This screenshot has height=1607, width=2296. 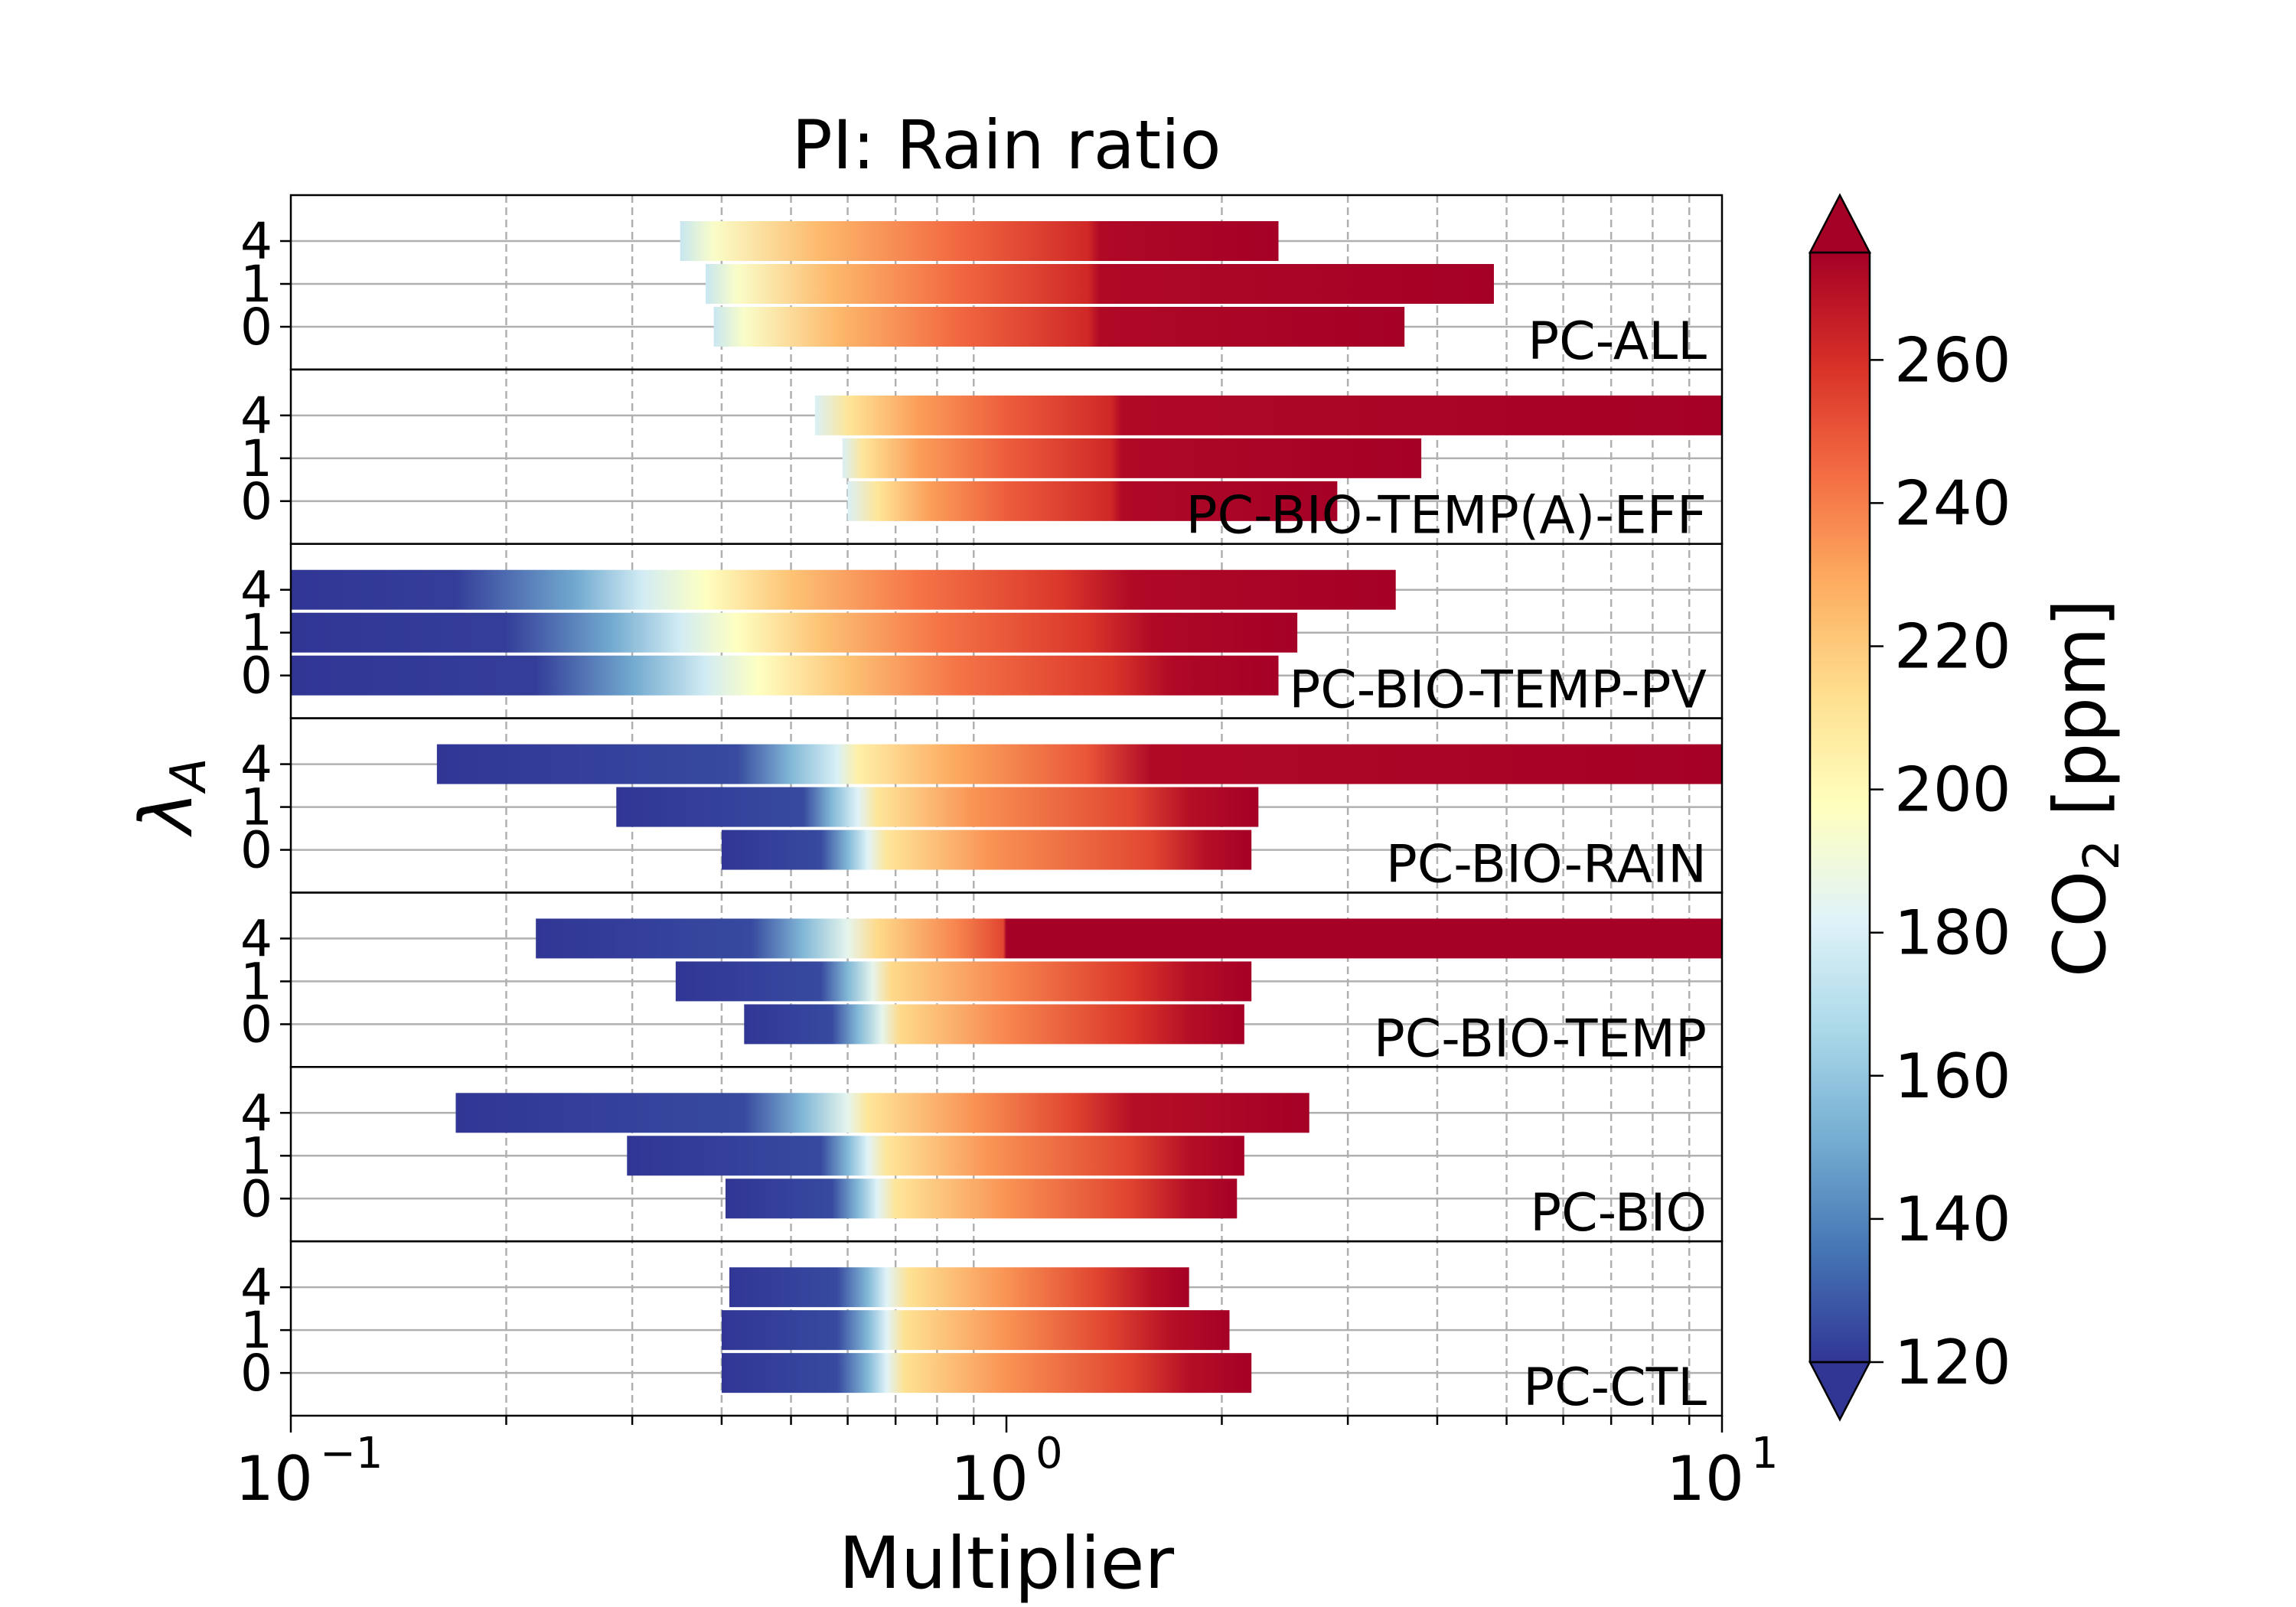 What do you see at coordinates (1617, 341) in the screenshot?
I see `panel-label: PC-ALL` at bounding box center [1617, 341].